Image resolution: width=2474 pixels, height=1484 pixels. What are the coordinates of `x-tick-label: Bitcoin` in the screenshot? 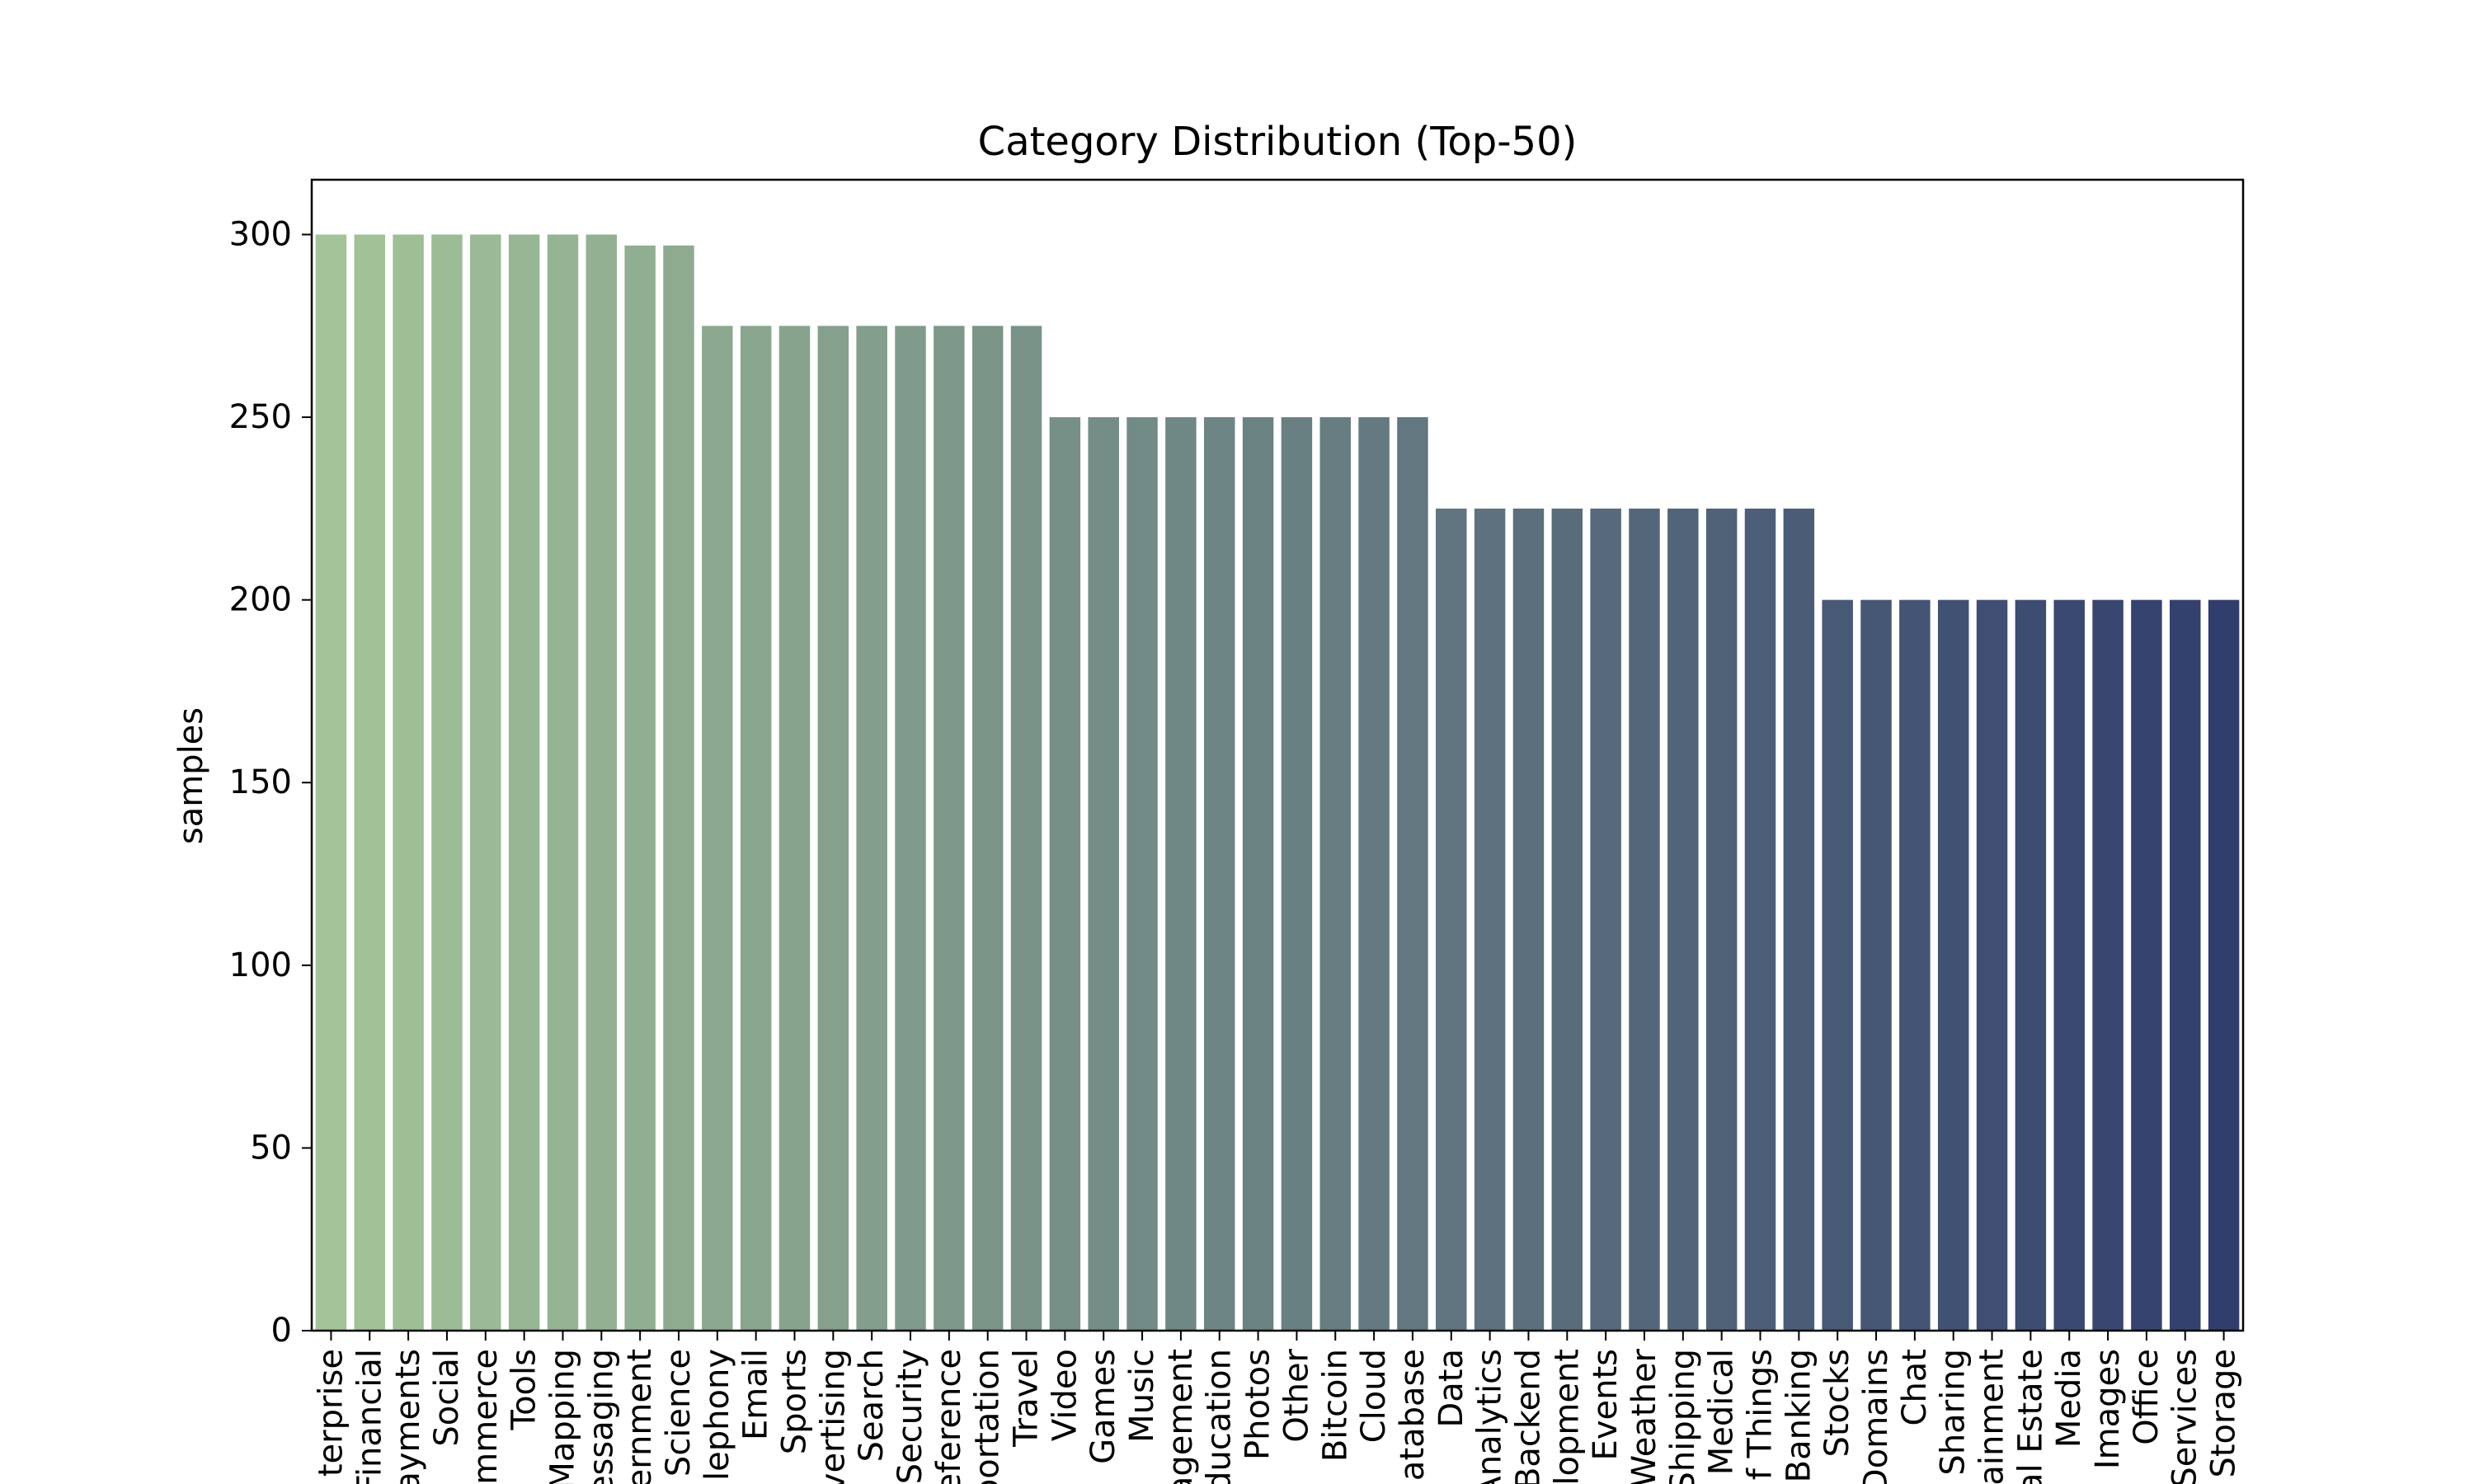 It's located at (1335, 1405).